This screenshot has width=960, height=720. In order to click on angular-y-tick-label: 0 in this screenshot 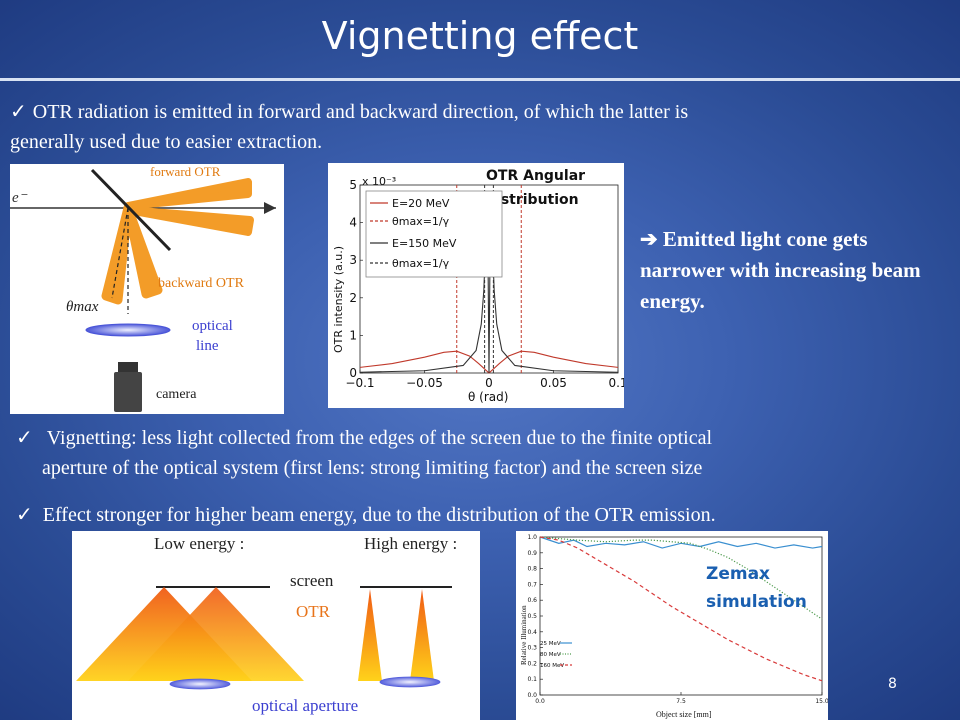, I will do `click(353, 373)`.